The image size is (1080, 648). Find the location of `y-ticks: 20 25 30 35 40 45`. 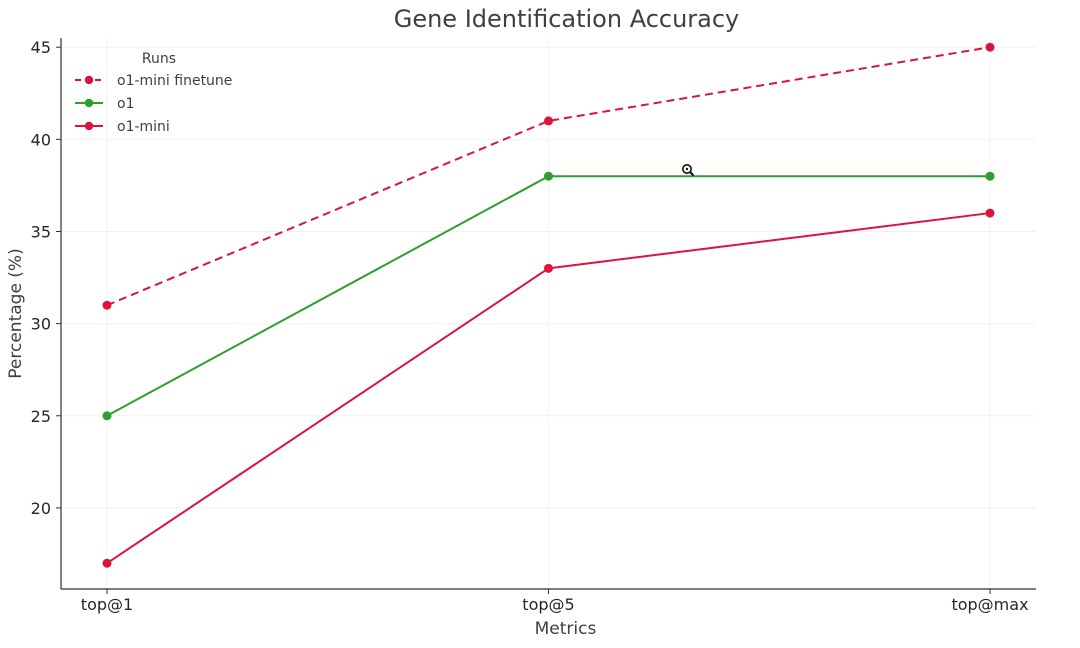

y-ticks: 20 25 30 35 40 45 is located at coordinates (46, 278).